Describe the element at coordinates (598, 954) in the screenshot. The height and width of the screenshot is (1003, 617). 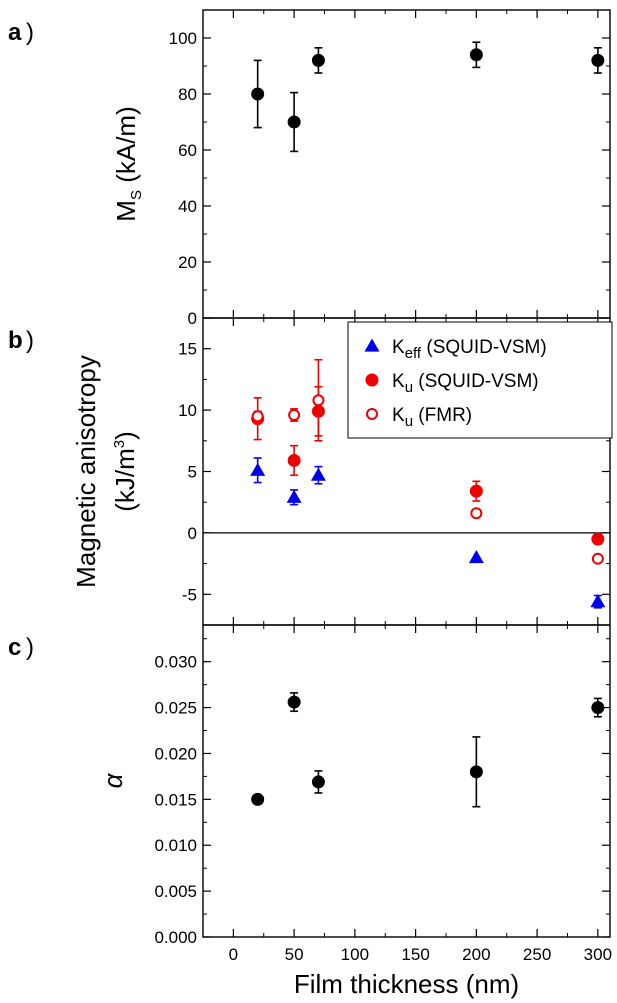
I see `x-tick-label: 300` at that location.